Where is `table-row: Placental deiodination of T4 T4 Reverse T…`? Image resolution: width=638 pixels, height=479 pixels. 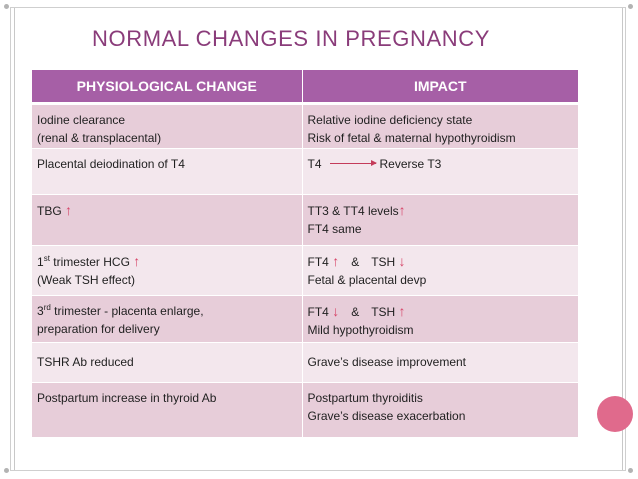 table-row: Placental deiodination of T4 T4 Reverse T… is located at coordinates (305, 171).